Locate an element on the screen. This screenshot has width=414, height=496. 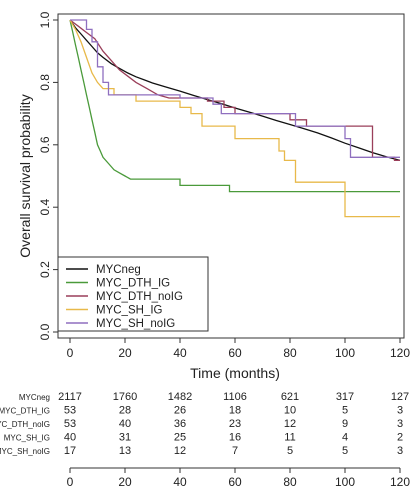
risk-row-label: MYC_SH_noIG is located at coordinates (25, 451).